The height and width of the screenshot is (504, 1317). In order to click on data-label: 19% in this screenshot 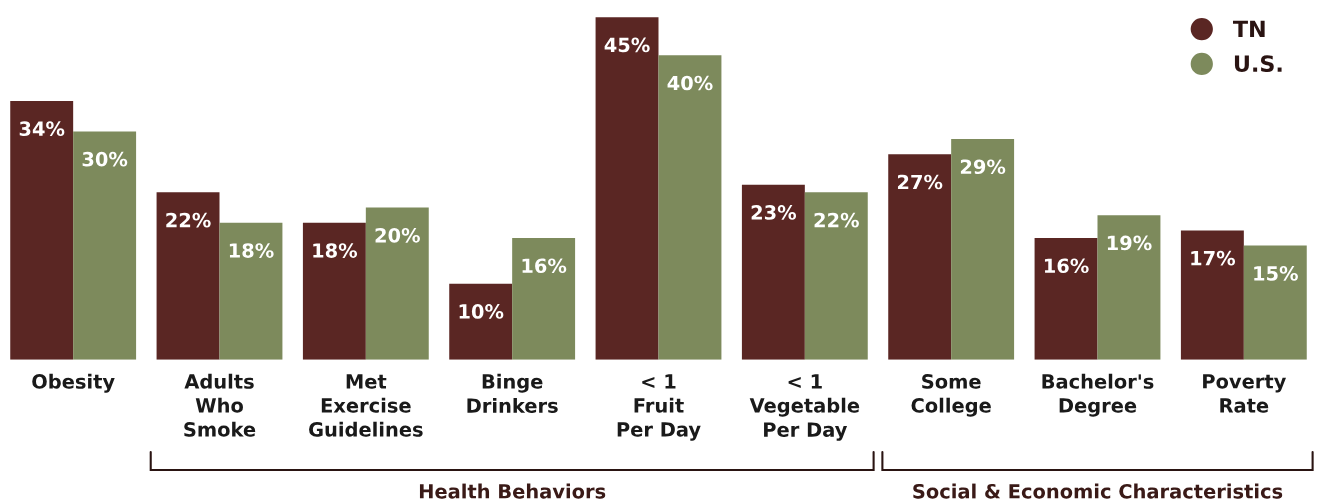, I will do `click(1129, 243)`.